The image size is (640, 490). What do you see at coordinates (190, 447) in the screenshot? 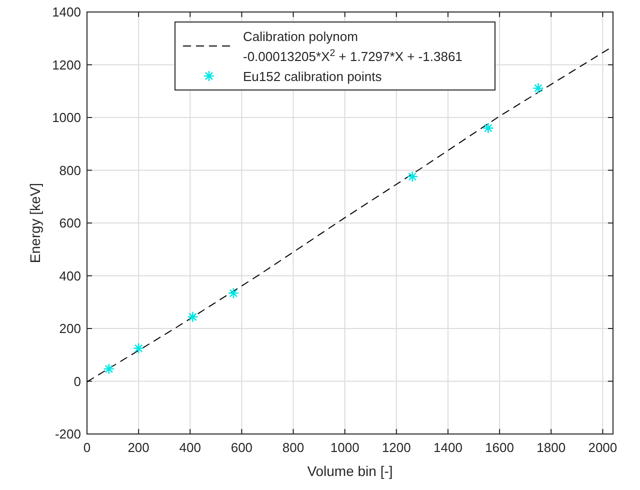
I see `x-tick-label: 400` at bounding box center [190, 447].